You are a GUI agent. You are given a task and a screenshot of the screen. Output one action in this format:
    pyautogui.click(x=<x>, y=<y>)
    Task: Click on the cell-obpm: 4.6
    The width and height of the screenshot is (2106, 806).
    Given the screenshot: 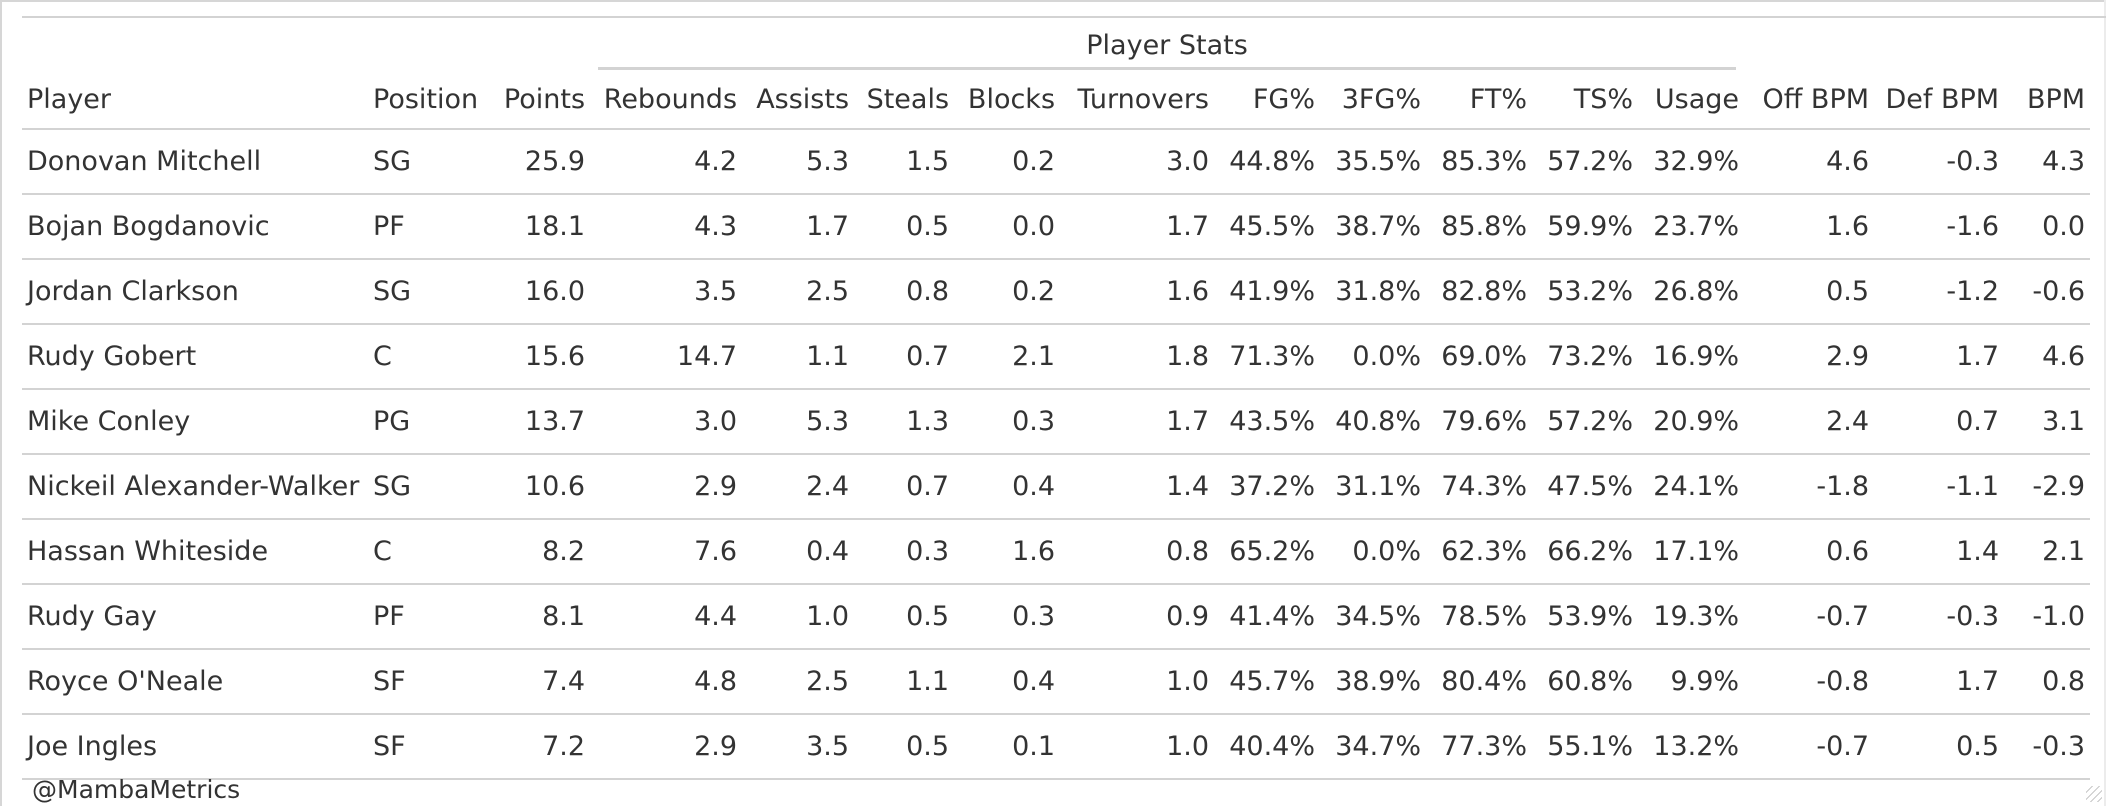 What is the action you would take?
    pyautogui.click(x=1809, y=162)
    